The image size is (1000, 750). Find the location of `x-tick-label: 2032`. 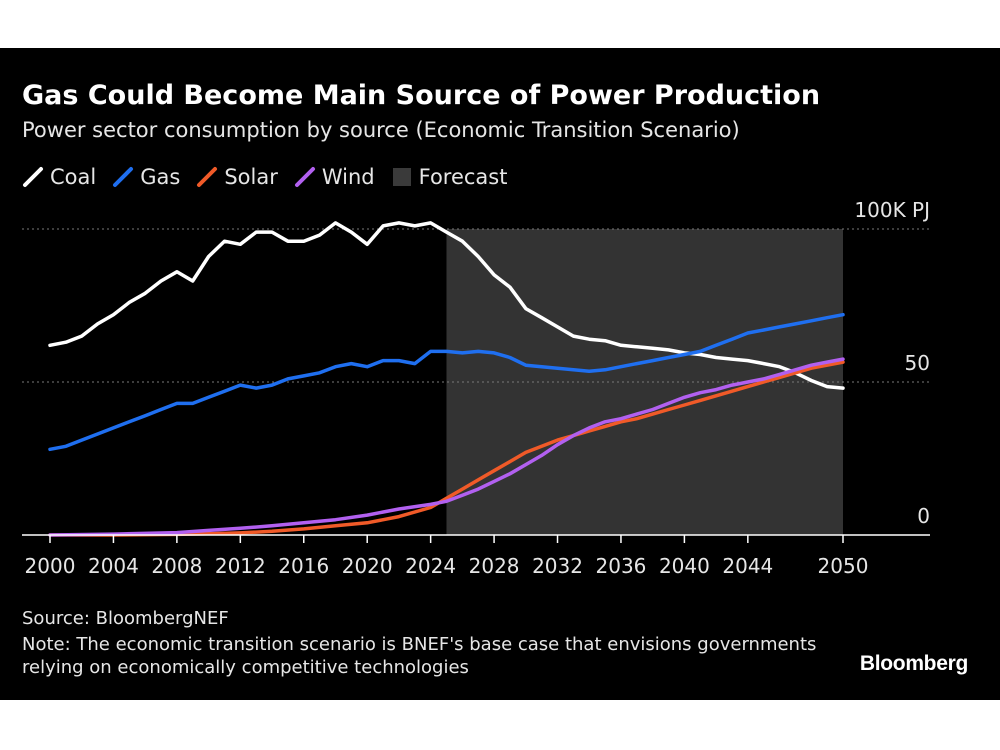

x-tick-label: 2032 is located at coordinates (557, 566).